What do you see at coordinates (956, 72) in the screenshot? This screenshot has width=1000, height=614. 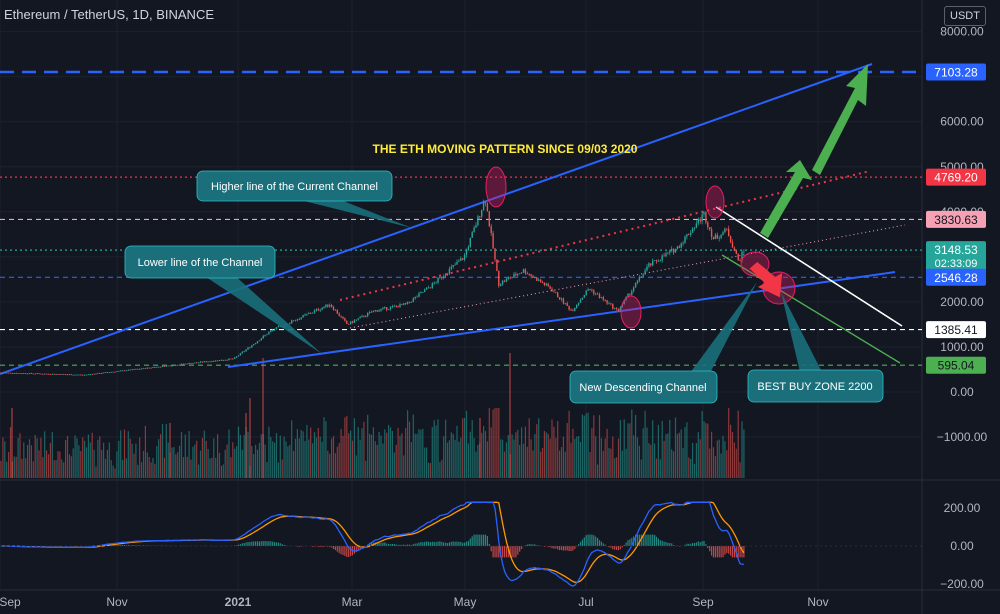 I see `price-label-value: 7103.28` at bounding box center [956, 72].